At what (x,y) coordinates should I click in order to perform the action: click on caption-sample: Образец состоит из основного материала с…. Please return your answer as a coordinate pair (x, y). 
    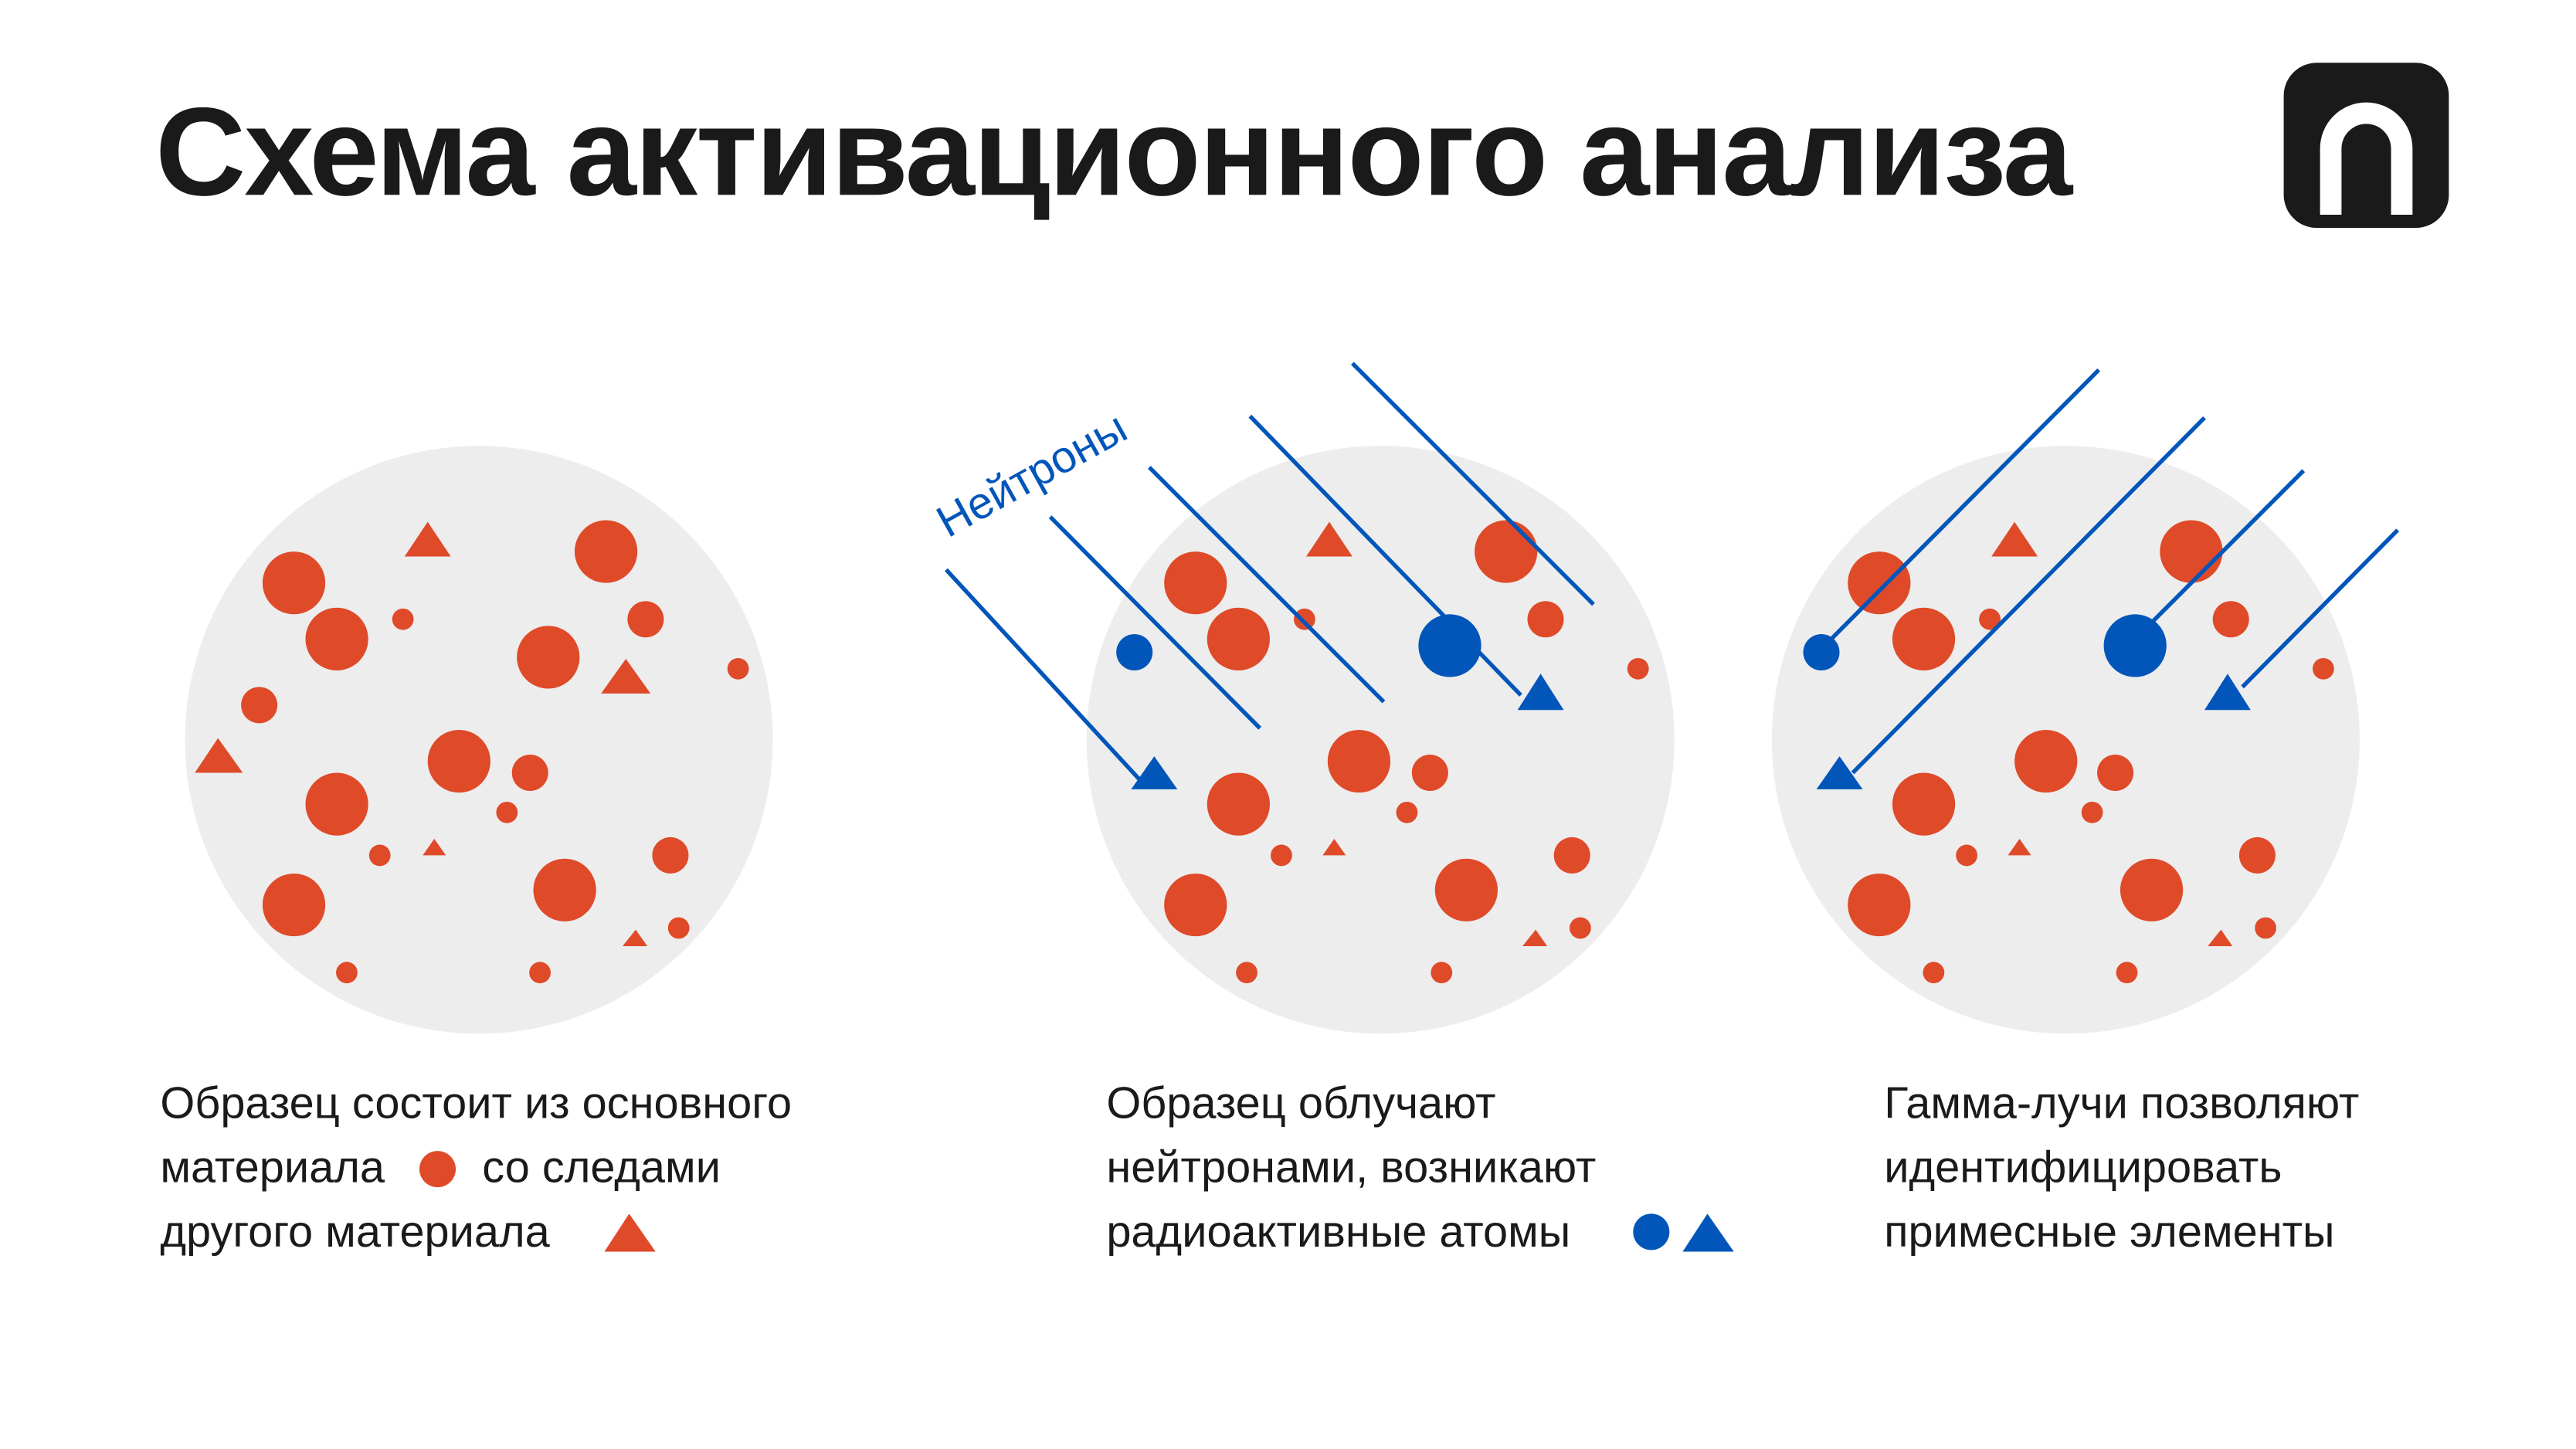
    Looking at the image, I should click on (476, 1167).